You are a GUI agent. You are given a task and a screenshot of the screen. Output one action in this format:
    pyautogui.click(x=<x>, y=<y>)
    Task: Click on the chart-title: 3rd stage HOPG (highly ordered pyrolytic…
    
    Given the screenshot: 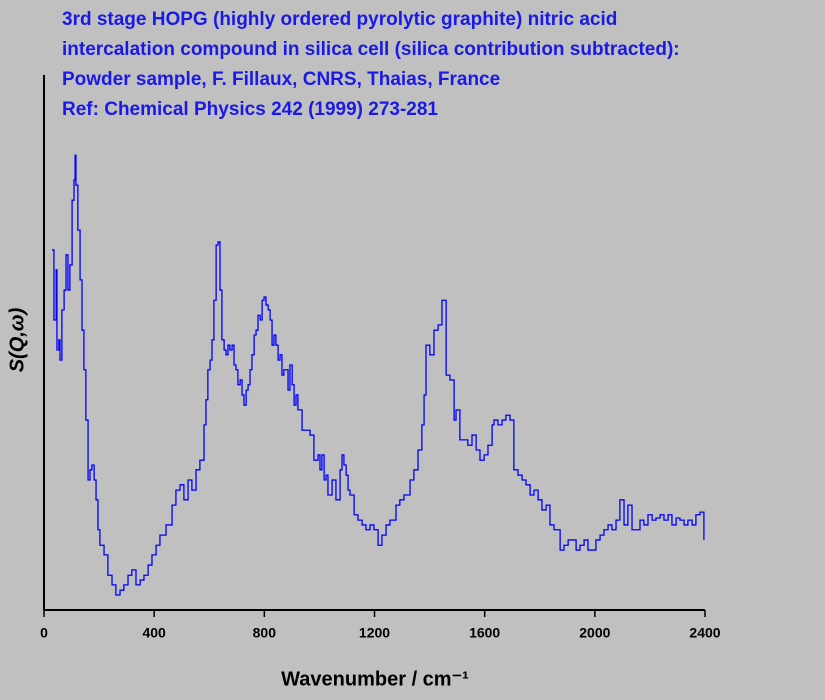 What is the action you would take?
    pyautogui.click(x=339, y=19)
    